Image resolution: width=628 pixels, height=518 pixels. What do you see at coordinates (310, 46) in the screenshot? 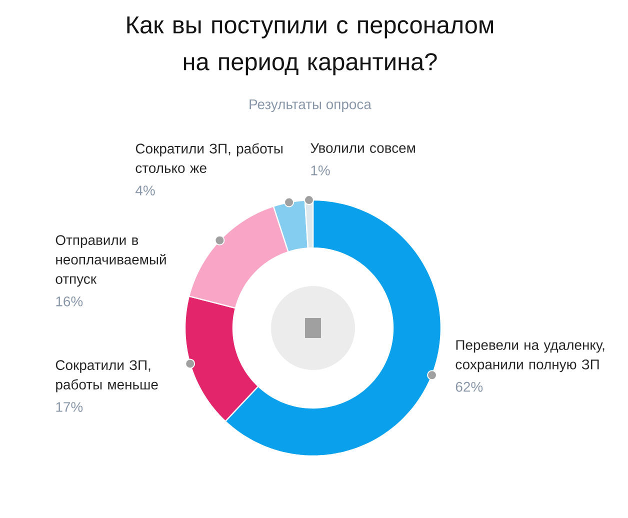
I see `chart-title: Как вы поступили с персоналом на период карантина?` at bounding box center [310, 46].